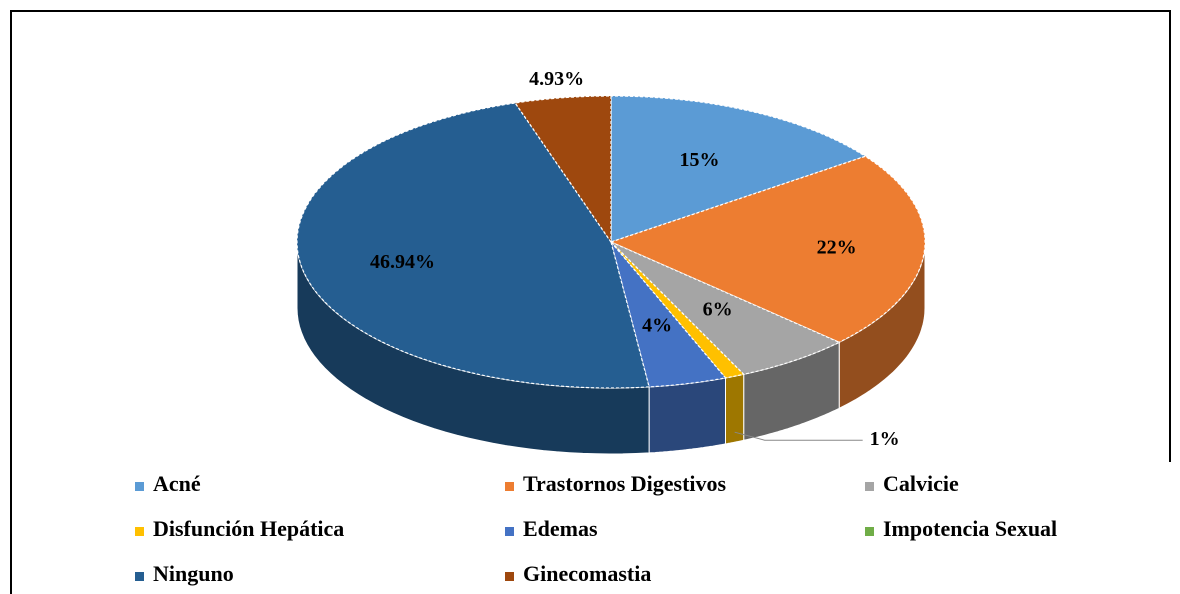  What do you see at coordinates (248, 528) in the screenshot?
I see `legend-label: Disfunción Hepática` at bounding box center [248, 528].